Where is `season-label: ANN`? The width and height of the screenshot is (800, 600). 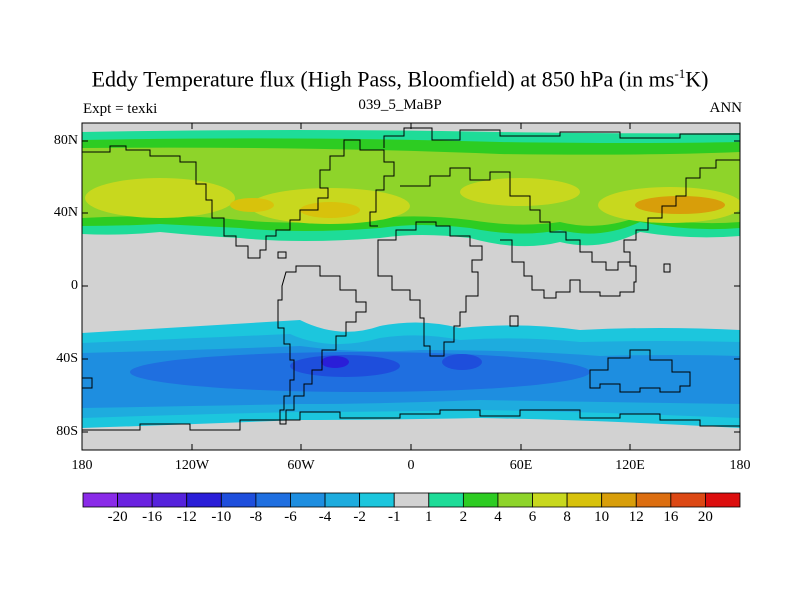 season-label: ANN is located at coordinates (726, 108).